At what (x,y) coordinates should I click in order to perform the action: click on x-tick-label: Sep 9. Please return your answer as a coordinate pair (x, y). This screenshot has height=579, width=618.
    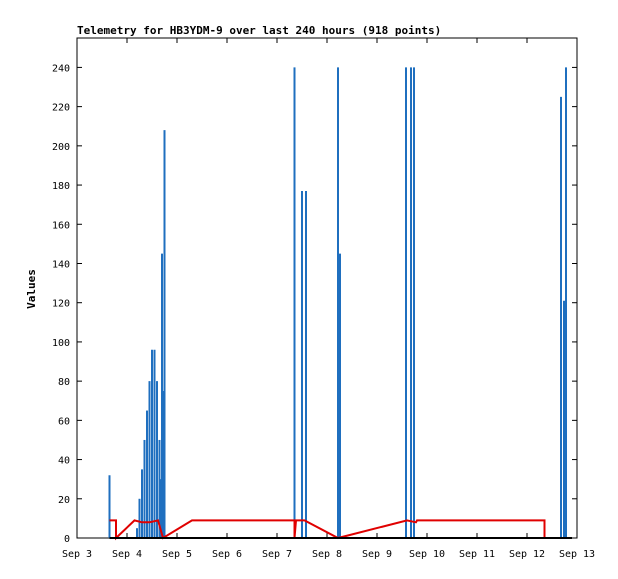
    Looking at the image, I should click on (377, 554).